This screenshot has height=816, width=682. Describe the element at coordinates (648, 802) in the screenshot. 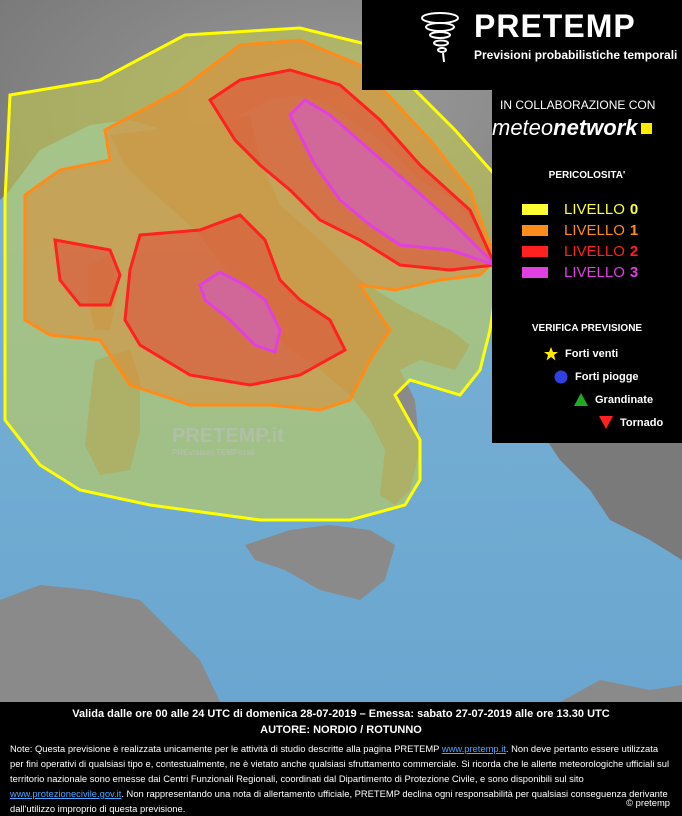

I see `copyright: © pretemp` at that location.